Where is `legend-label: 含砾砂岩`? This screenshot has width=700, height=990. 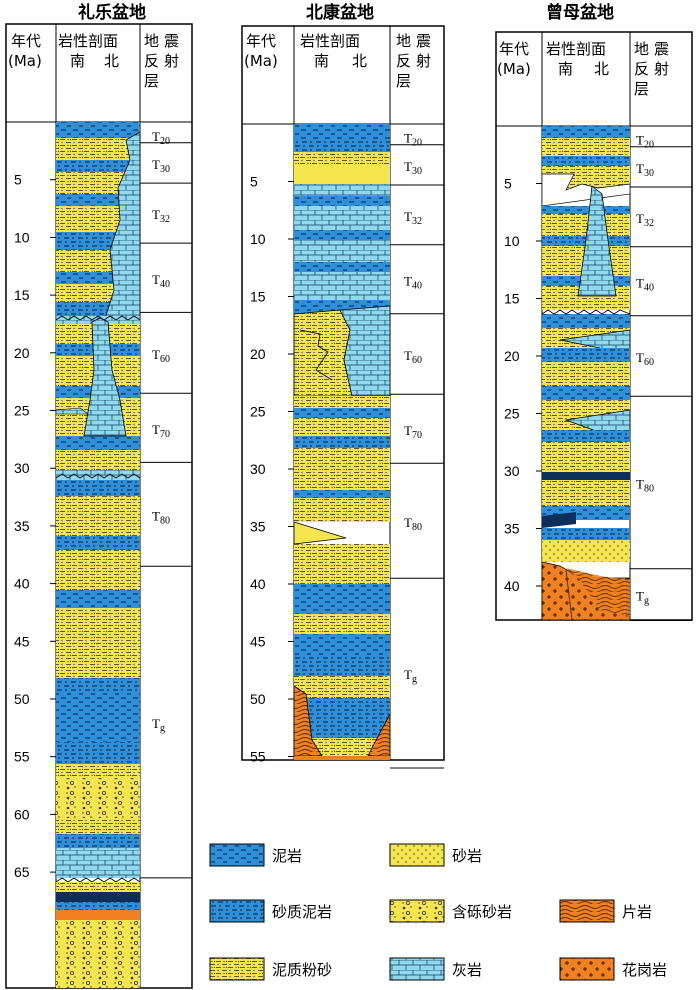 legend-label: 含砾砂岩 is located at coordinates (482, 912).